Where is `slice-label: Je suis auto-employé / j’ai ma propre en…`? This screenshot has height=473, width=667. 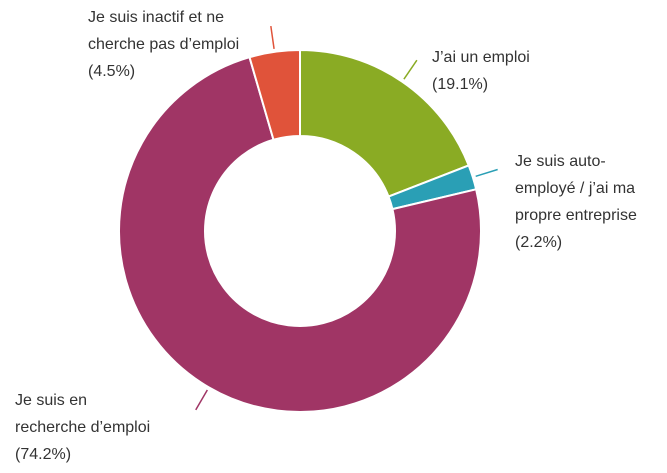
slice-label: Je suis auto-employé / j’ai ma propre en… is located at coordinates (590, 202).